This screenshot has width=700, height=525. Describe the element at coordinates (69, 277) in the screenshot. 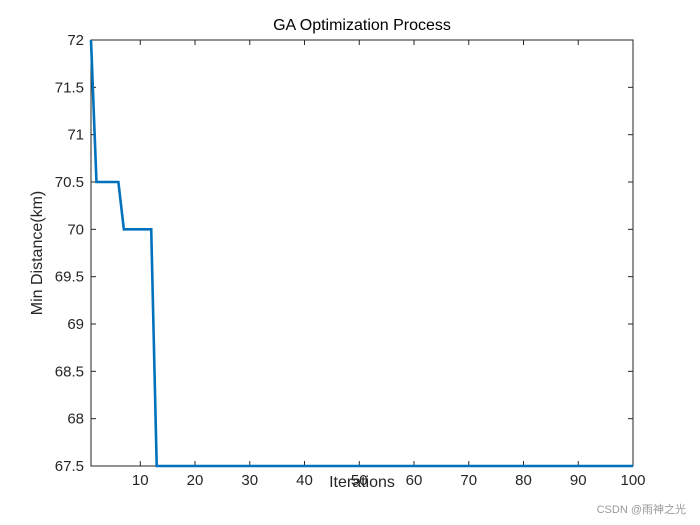

I see `y-tick-label: 69.5` at that location.